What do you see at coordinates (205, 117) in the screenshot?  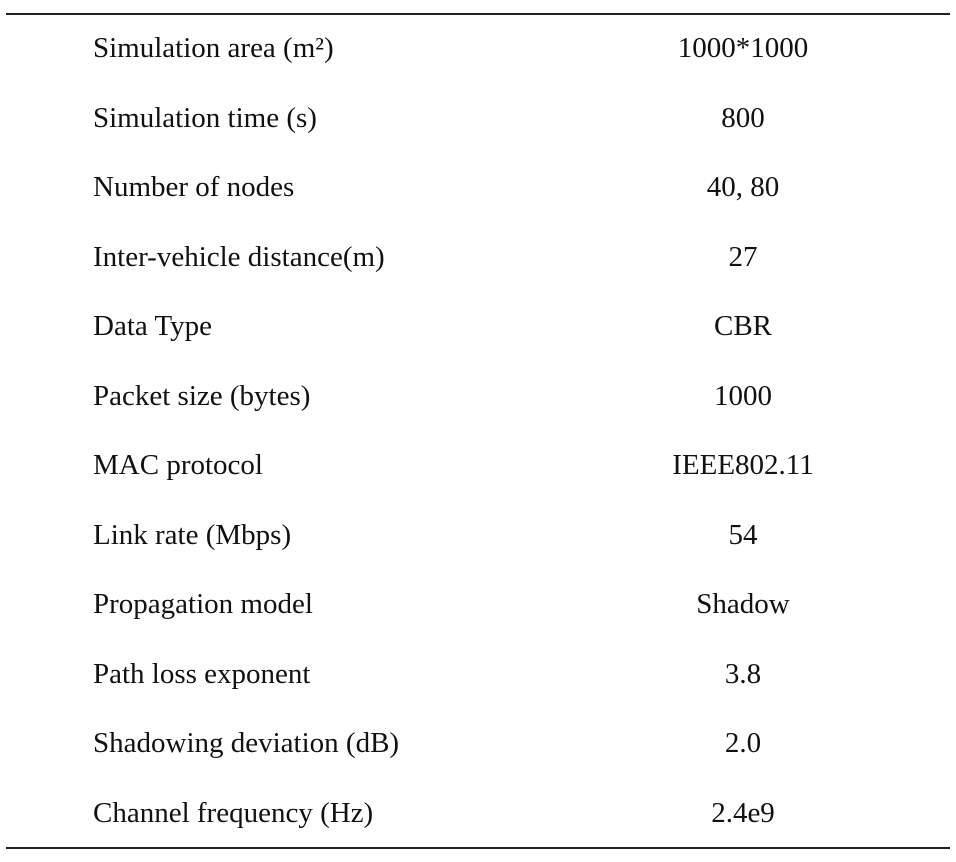 I see `parameter-name: Simulation time (s)` at bounding box center [205, 117].